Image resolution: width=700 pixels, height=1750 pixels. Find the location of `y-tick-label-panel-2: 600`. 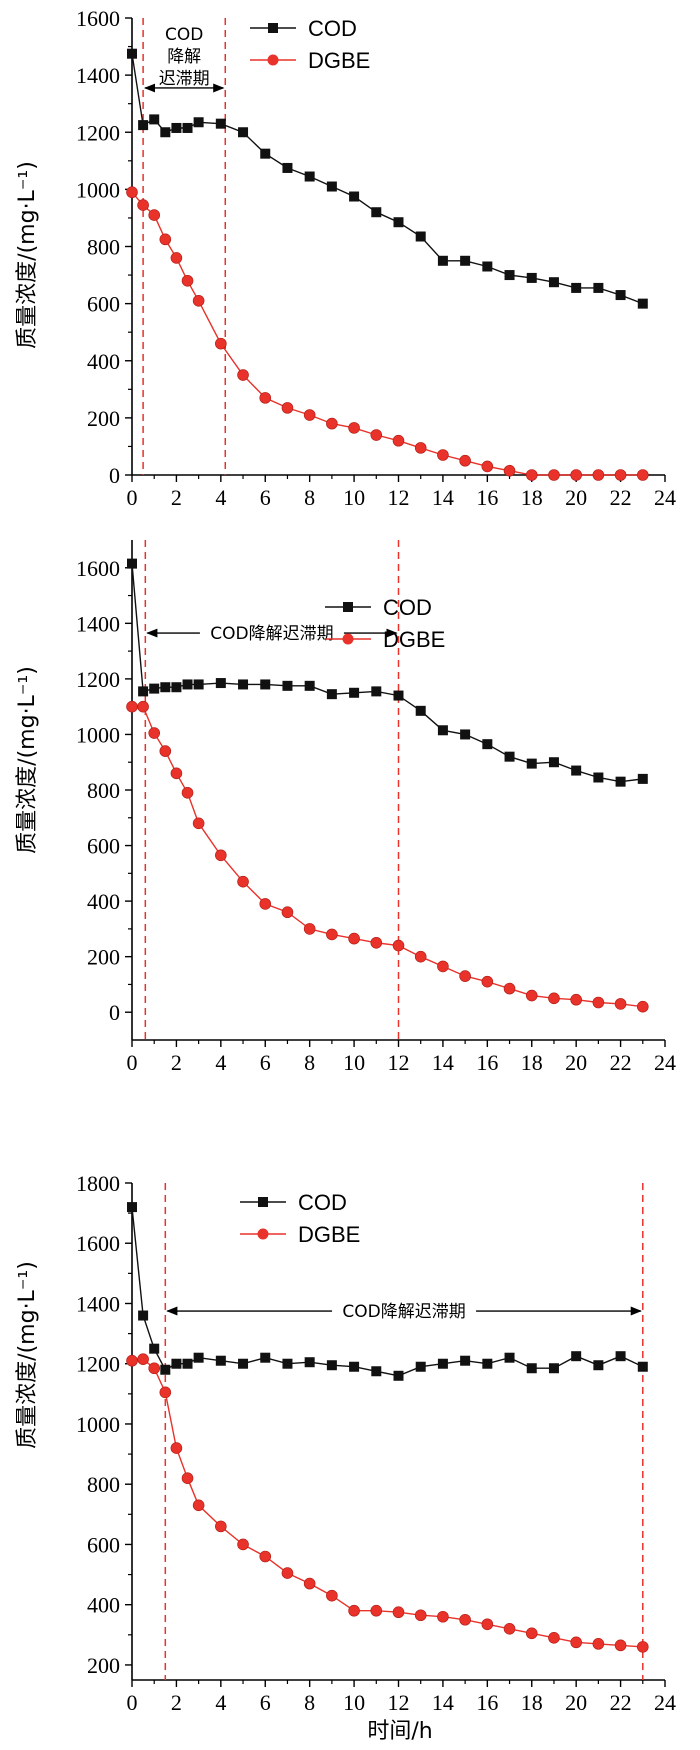

y-tick-label-panel-2: 600 is located at coordinates (103, 846).